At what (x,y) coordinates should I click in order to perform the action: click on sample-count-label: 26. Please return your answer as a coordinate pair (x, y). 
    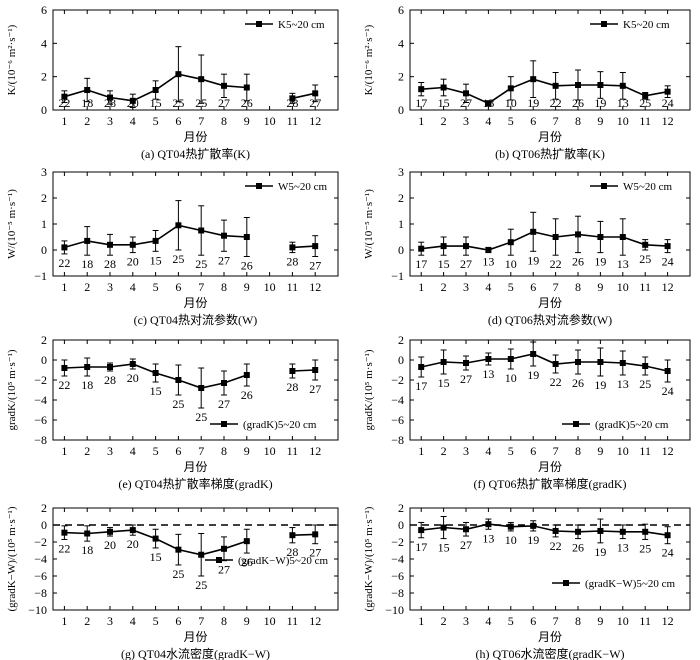
    Looking at the image, I should click on (578, 548).